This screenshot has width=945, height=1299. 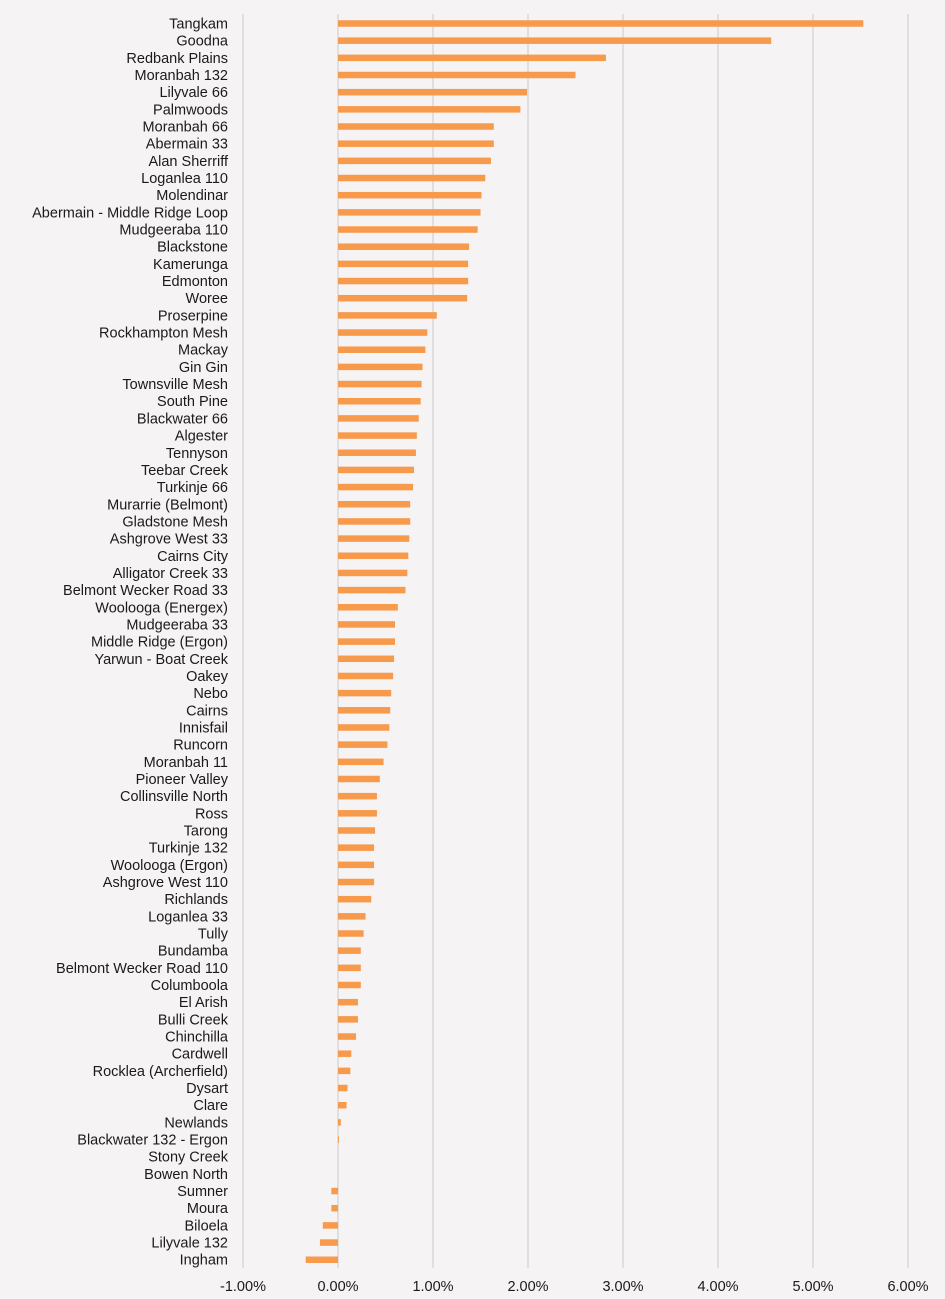 What do you see at coordinates (188, 162) in the screenshot?
I see `category-label: Alan Sherriff` at bounding box center [188, 162].